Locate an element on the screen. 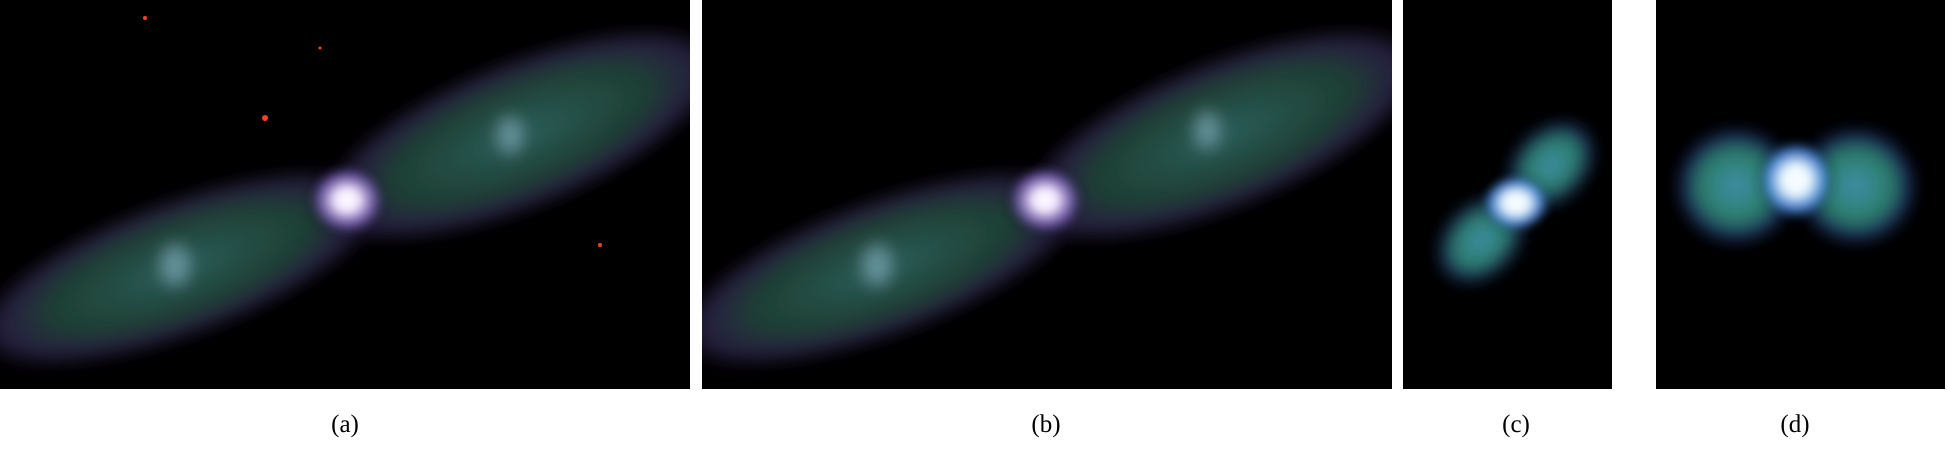 The width and height of the screenshot is (1948, 450). panel-label: (b) is located at coordinates (1045, 424).